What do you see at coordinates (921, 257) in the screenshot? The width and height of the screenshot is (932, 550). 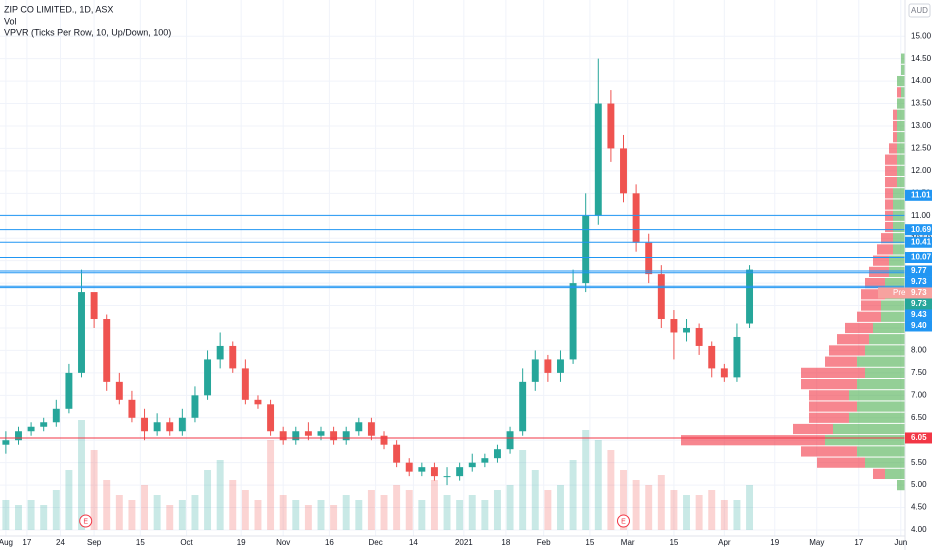 I see `price-line-label: 10.07` at bounding box center [921, 257].